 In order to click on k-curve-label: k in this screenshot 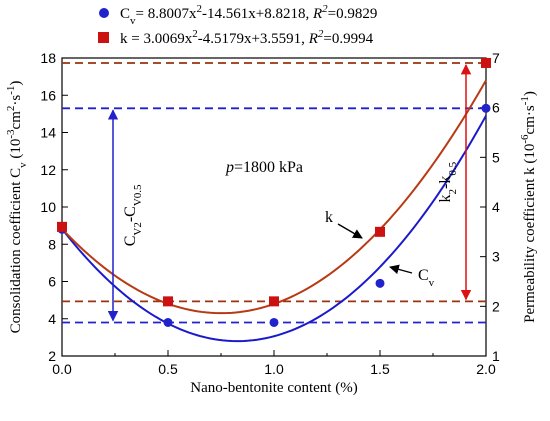, I will do `click(329, 217)`.